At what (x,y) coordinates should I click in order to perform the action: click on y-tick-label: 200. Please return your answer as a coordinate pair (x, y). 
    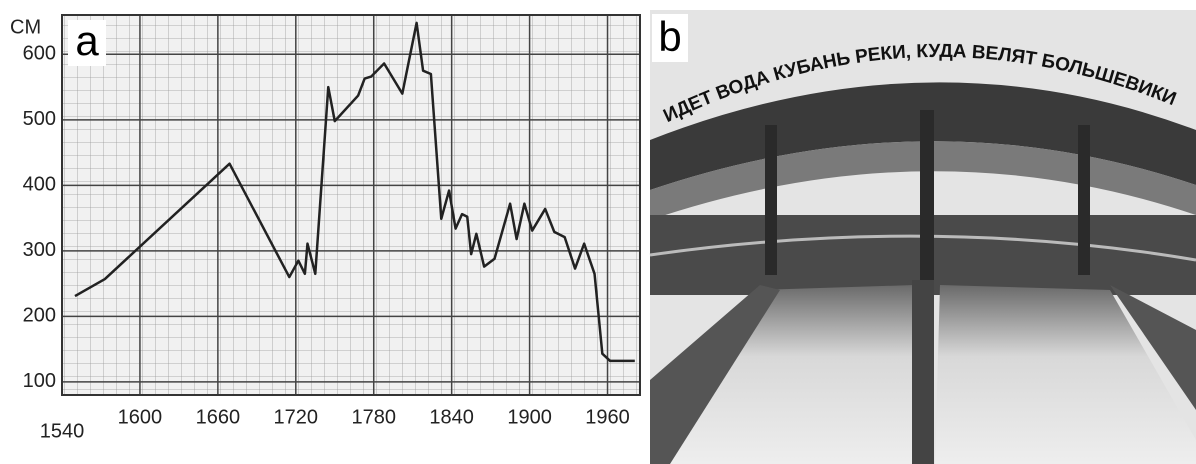
    Looking at the image, I should click on (39, 316).